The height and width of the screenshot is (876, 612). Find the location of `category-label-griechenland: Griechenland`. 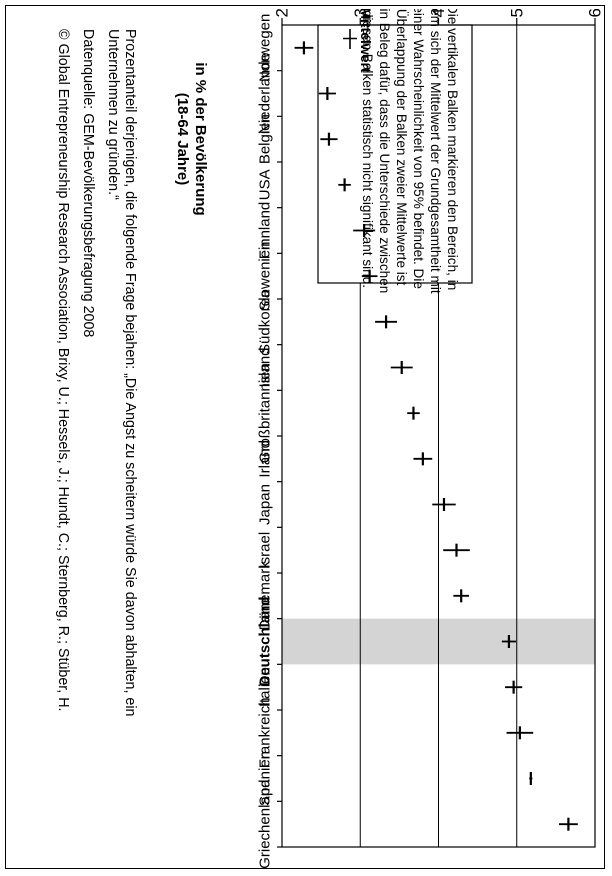

category-label-griechenland: Griechenland is located at coordinates (265, 824).